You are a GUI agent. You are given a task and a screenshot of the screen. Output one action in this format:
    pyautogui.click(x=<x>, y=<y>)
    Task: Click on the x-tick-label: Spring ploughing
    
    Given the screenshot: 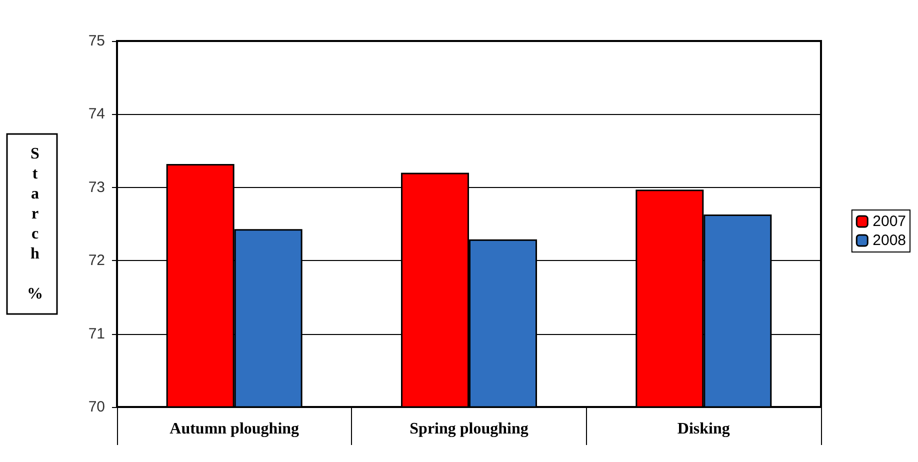 What is the action you would take?
    pyautogui.click(x=469, y=429)
    